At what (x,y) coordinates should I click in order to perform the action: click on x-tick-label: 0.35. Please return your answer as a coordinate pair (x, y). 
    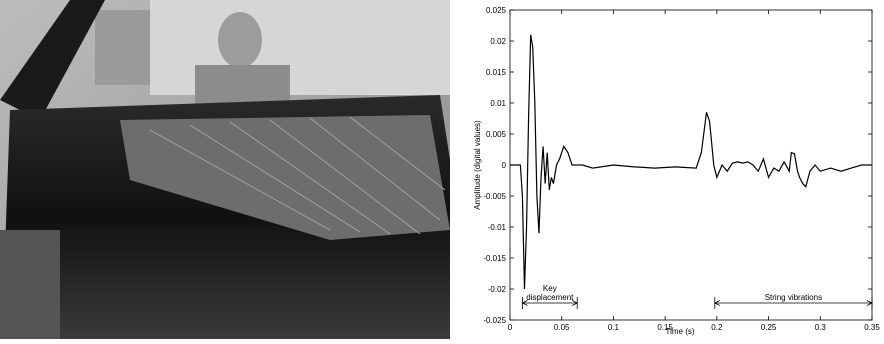
    Looking at the image, I should click on (872, 327).